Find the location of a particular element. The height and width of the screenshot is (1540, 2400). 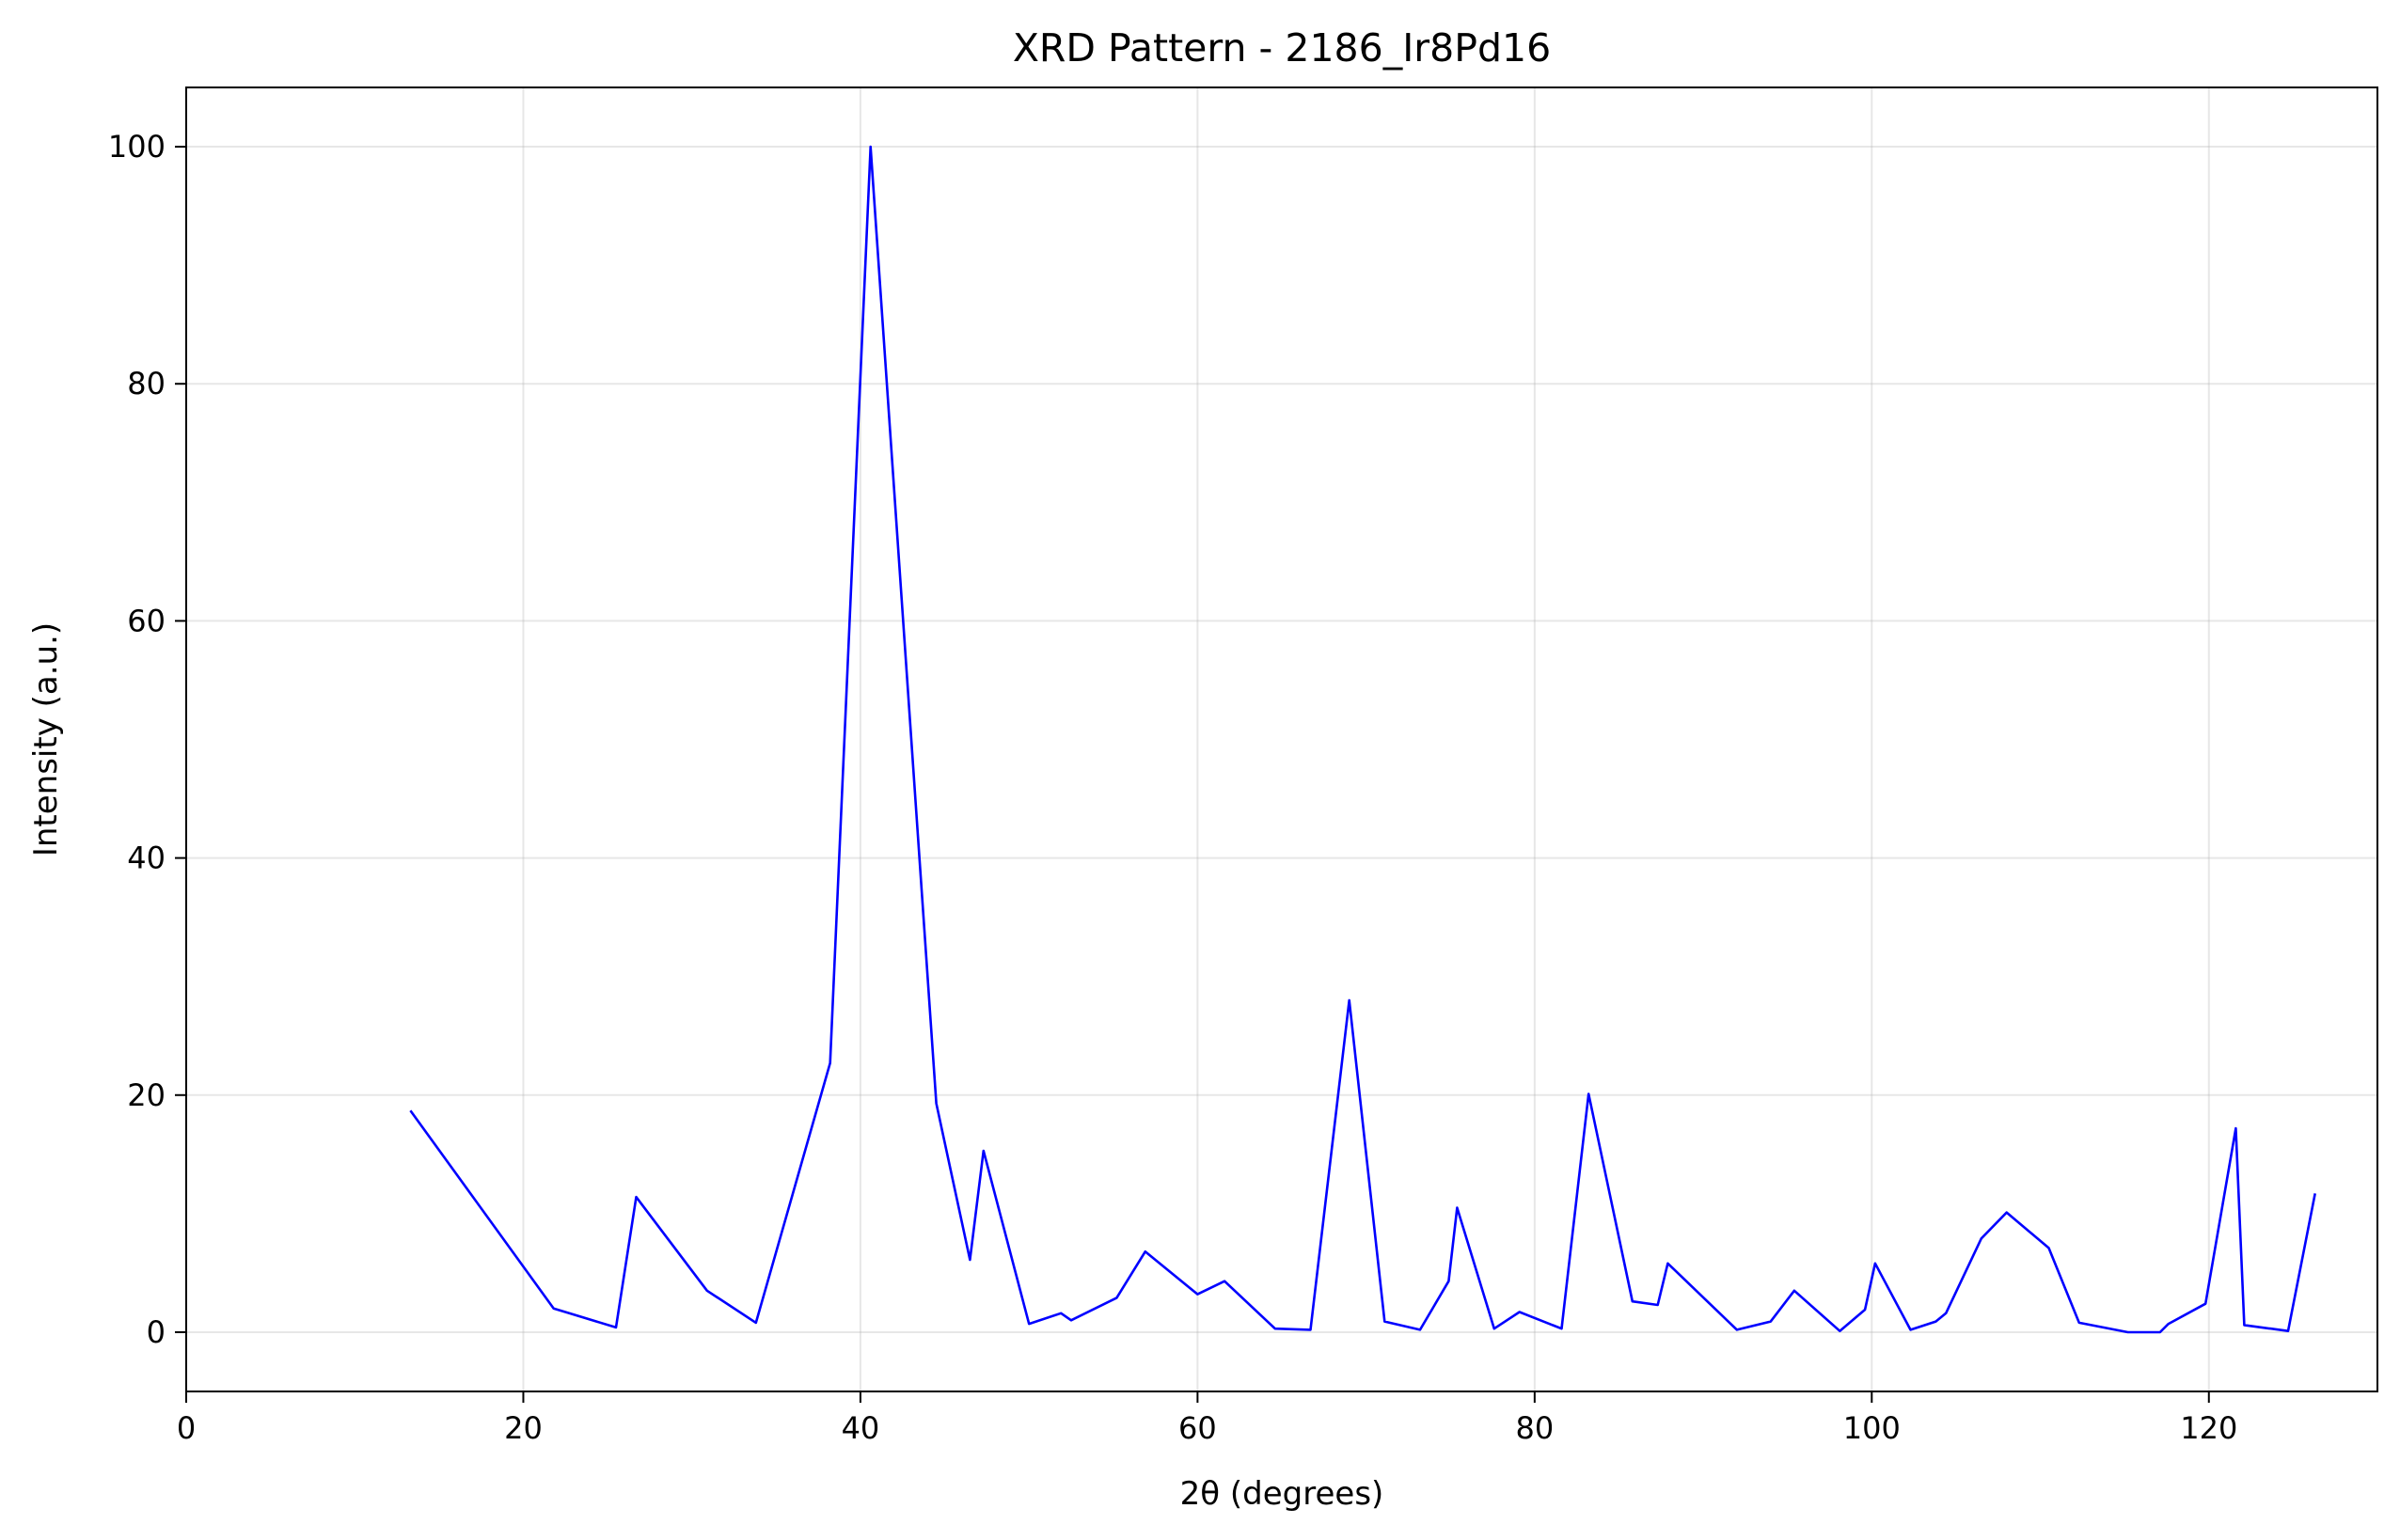

x-tick-label: 0 is located at coordinates (186, 1428).